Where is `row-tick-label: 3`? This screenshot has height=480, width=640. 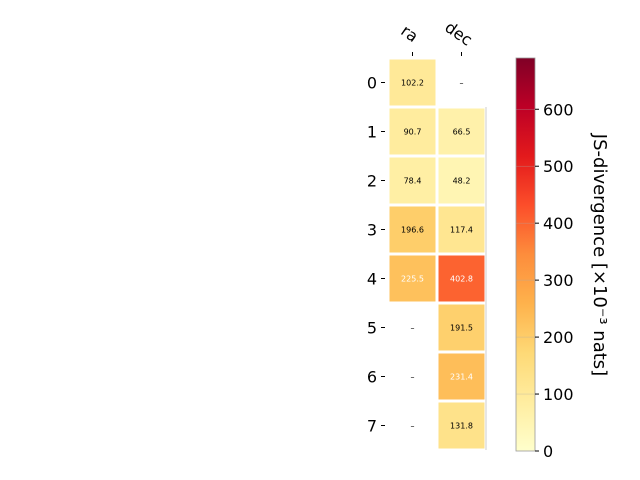 row-tick-label: 3 is located at coordinates (372, 230).